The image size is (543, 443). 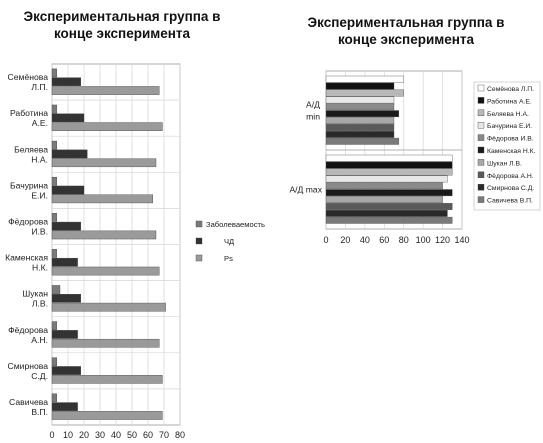 I want to click on chart1-x-tick-label: 60, so click(x=148, y=435).